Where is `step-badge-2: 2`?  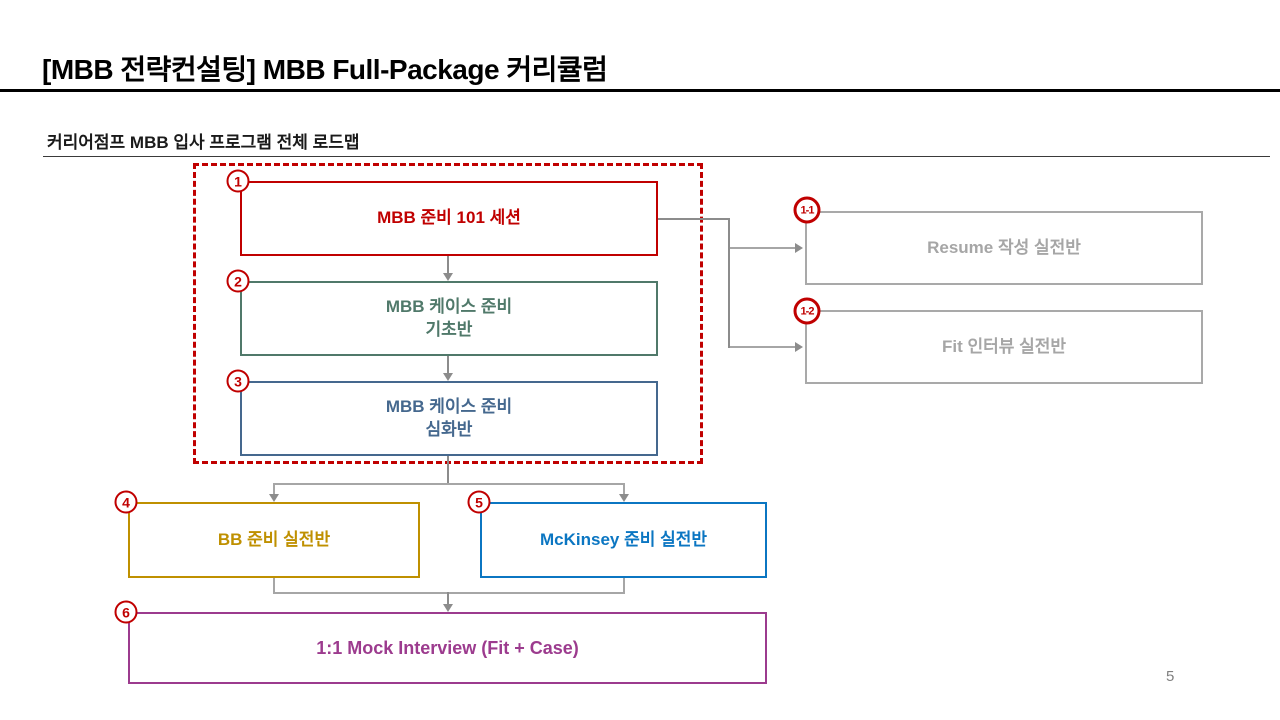 step-badge-2: 2 is located at coordinates (238, 281).